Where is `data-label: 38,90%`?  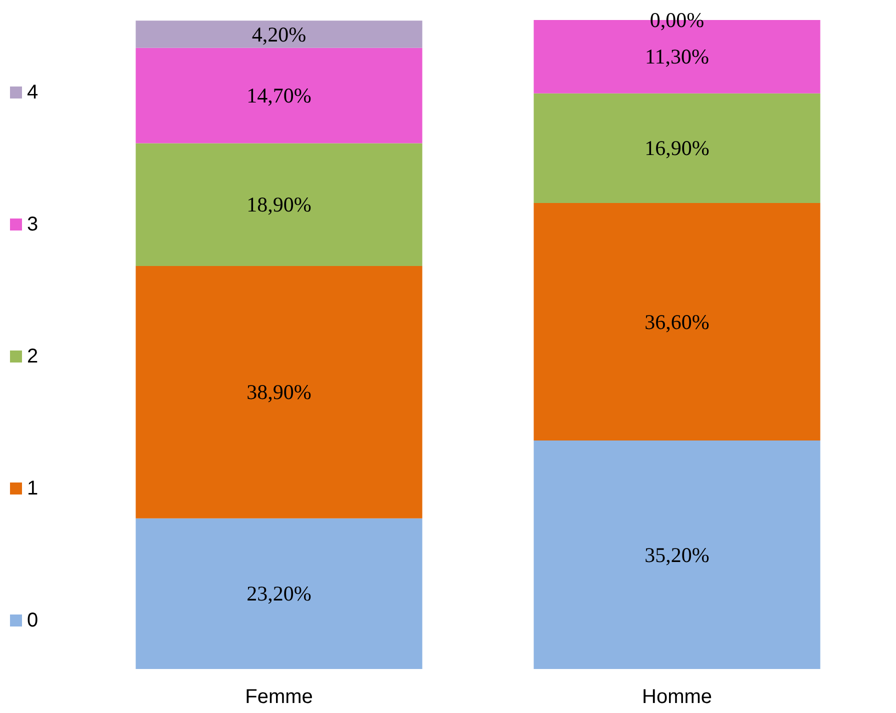
data-label: 38,90% is located at coordinates (279, 392).